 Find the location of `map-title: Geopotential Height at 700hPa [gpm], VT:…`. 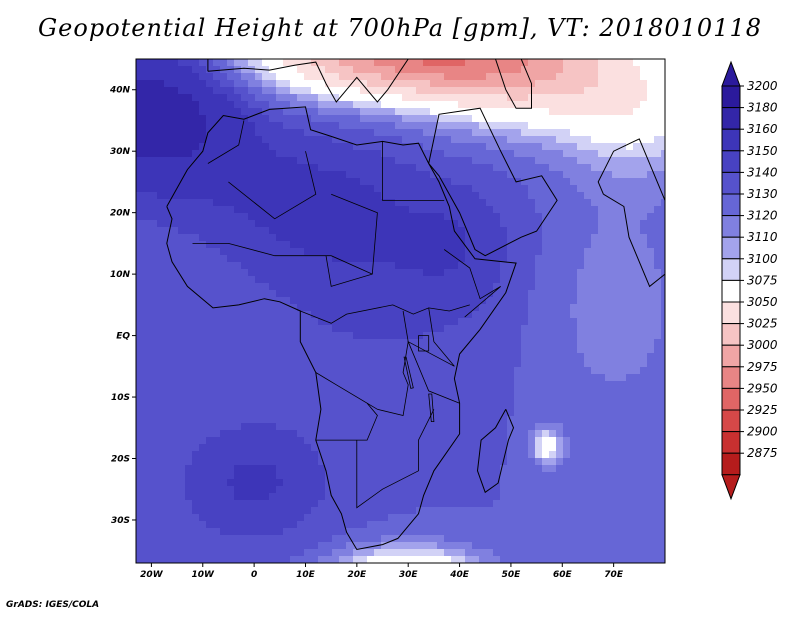

map-title: Geopotential Height at 700hPa [gpm], VT:… is located at coordinates (400, 28).